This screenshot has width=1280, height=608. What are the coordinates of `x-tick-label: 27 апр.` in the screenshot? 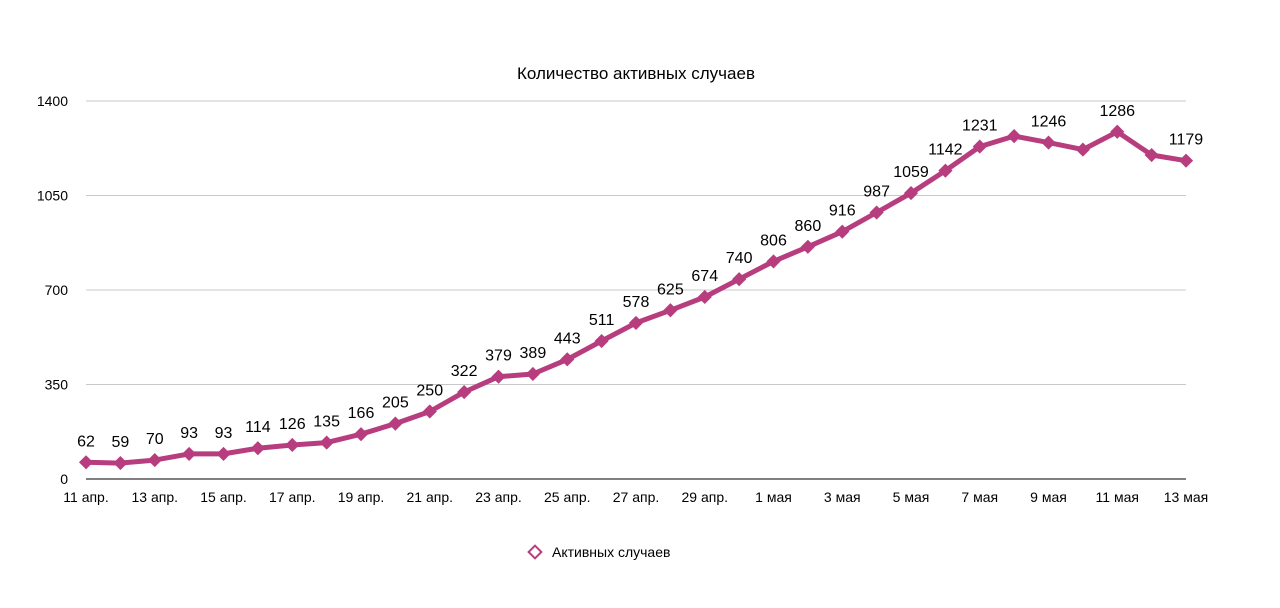 It's located at (636, 497).